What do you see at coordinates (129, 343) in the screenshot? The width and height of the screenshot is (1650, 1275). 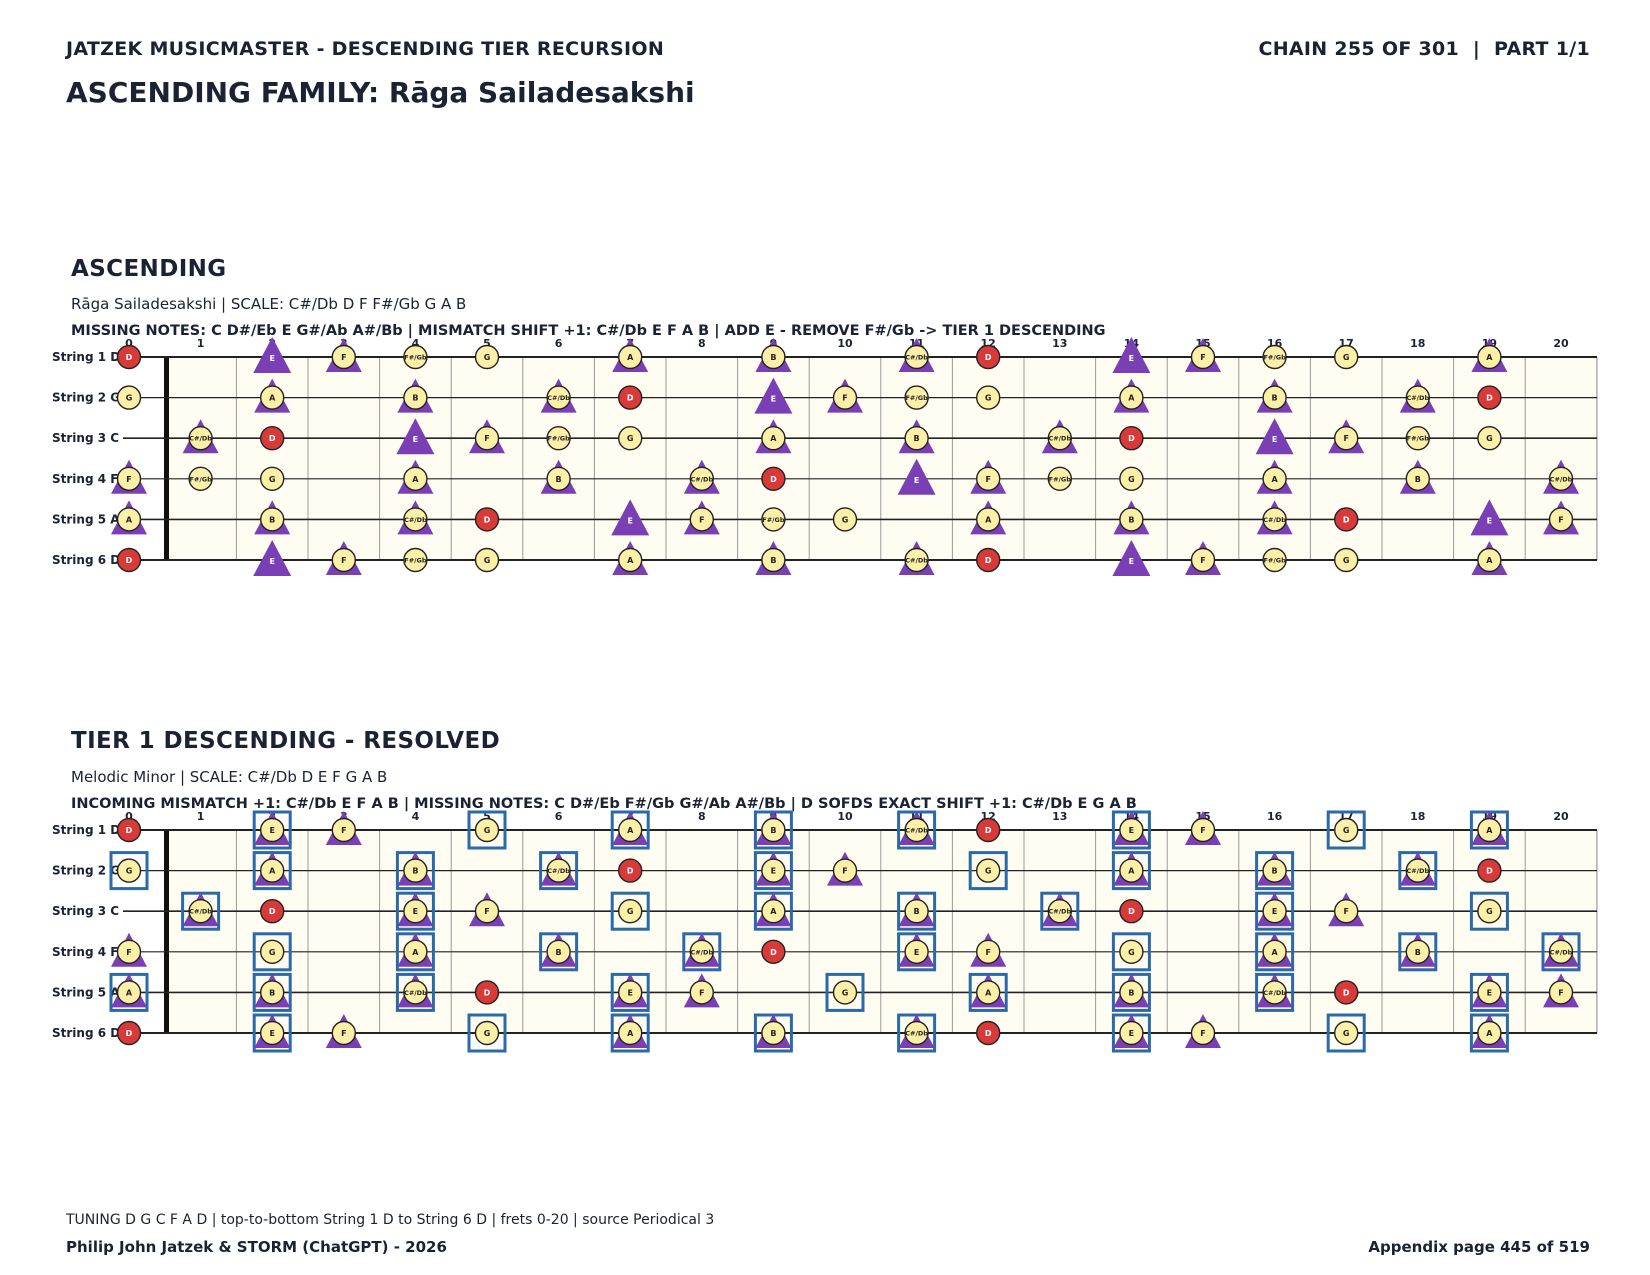 I see `fret-number: 0` at bounding box center [129, 343].